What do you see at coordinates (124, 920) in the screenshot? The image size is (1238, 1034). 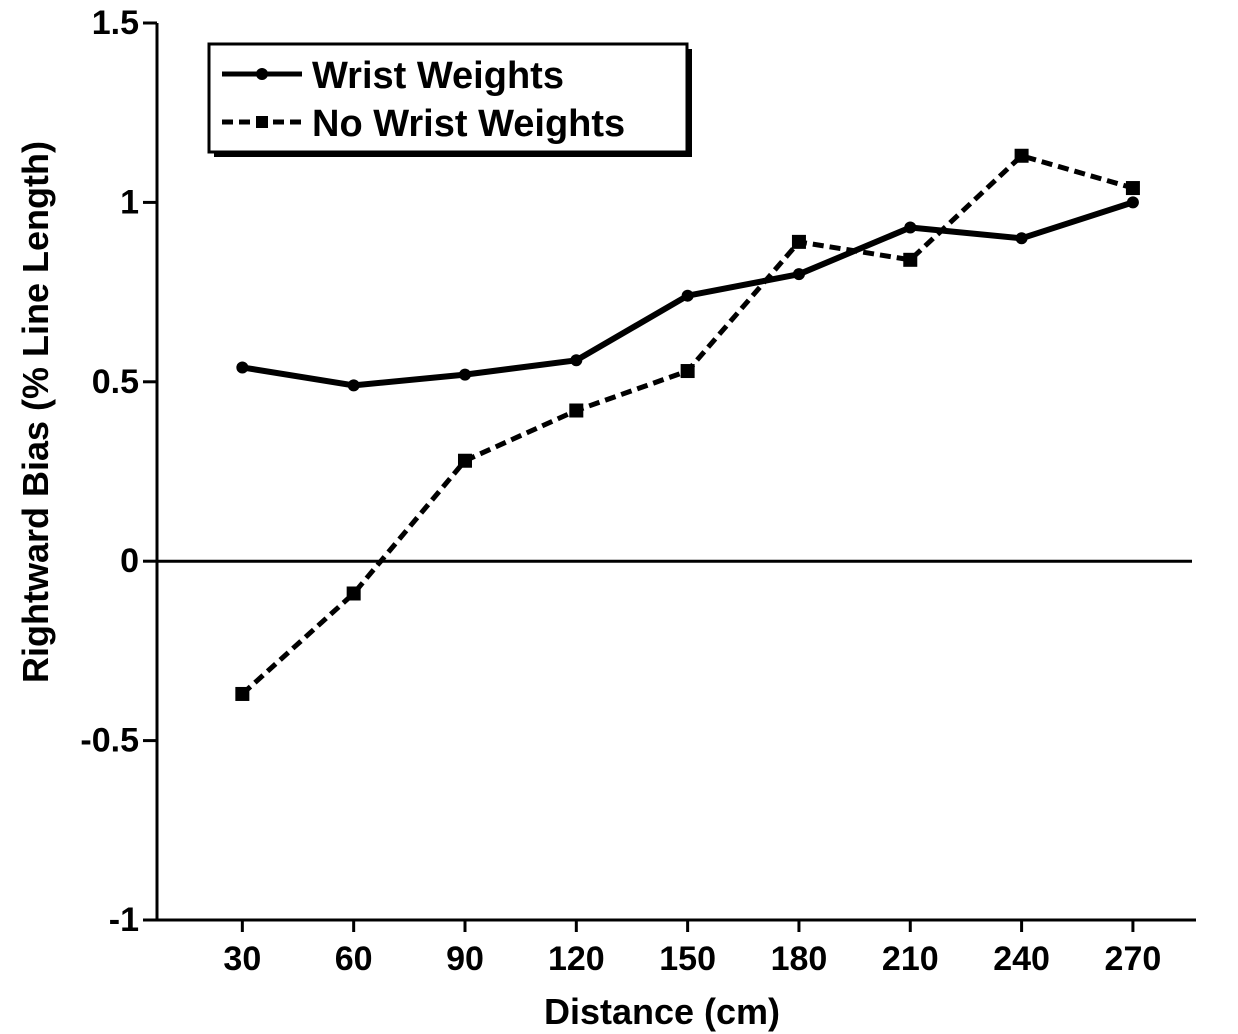 I see `y-tick-label: -1` at bounding box center [124, 920].